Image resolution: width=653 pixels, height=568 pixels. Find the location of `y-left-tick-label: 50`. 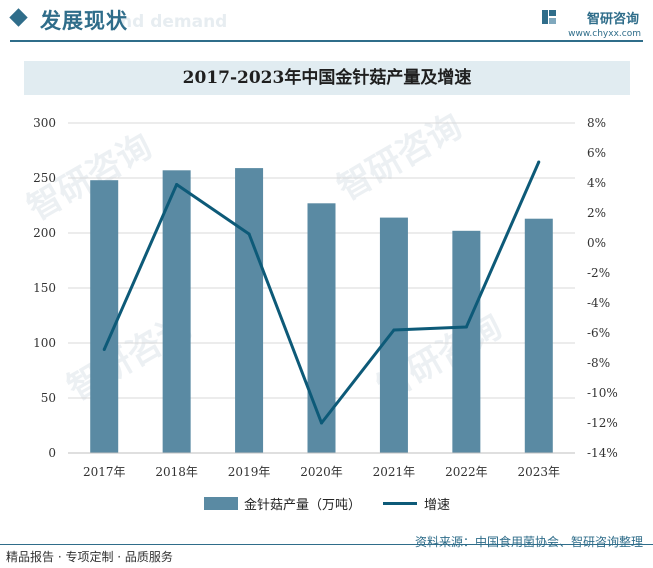

y-left-tick-label: 50 is located at coordinates (48, 398).